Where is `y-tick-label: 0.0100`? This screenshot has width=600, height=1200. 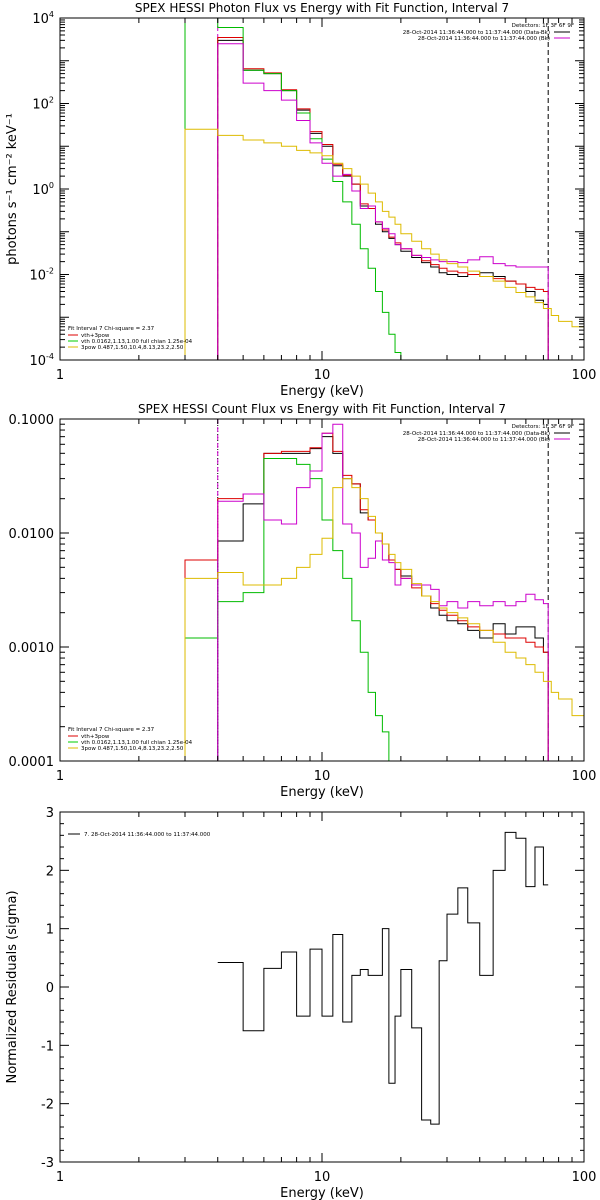 y-tick-label: 0.0100 is located at coordinates (32, 534).